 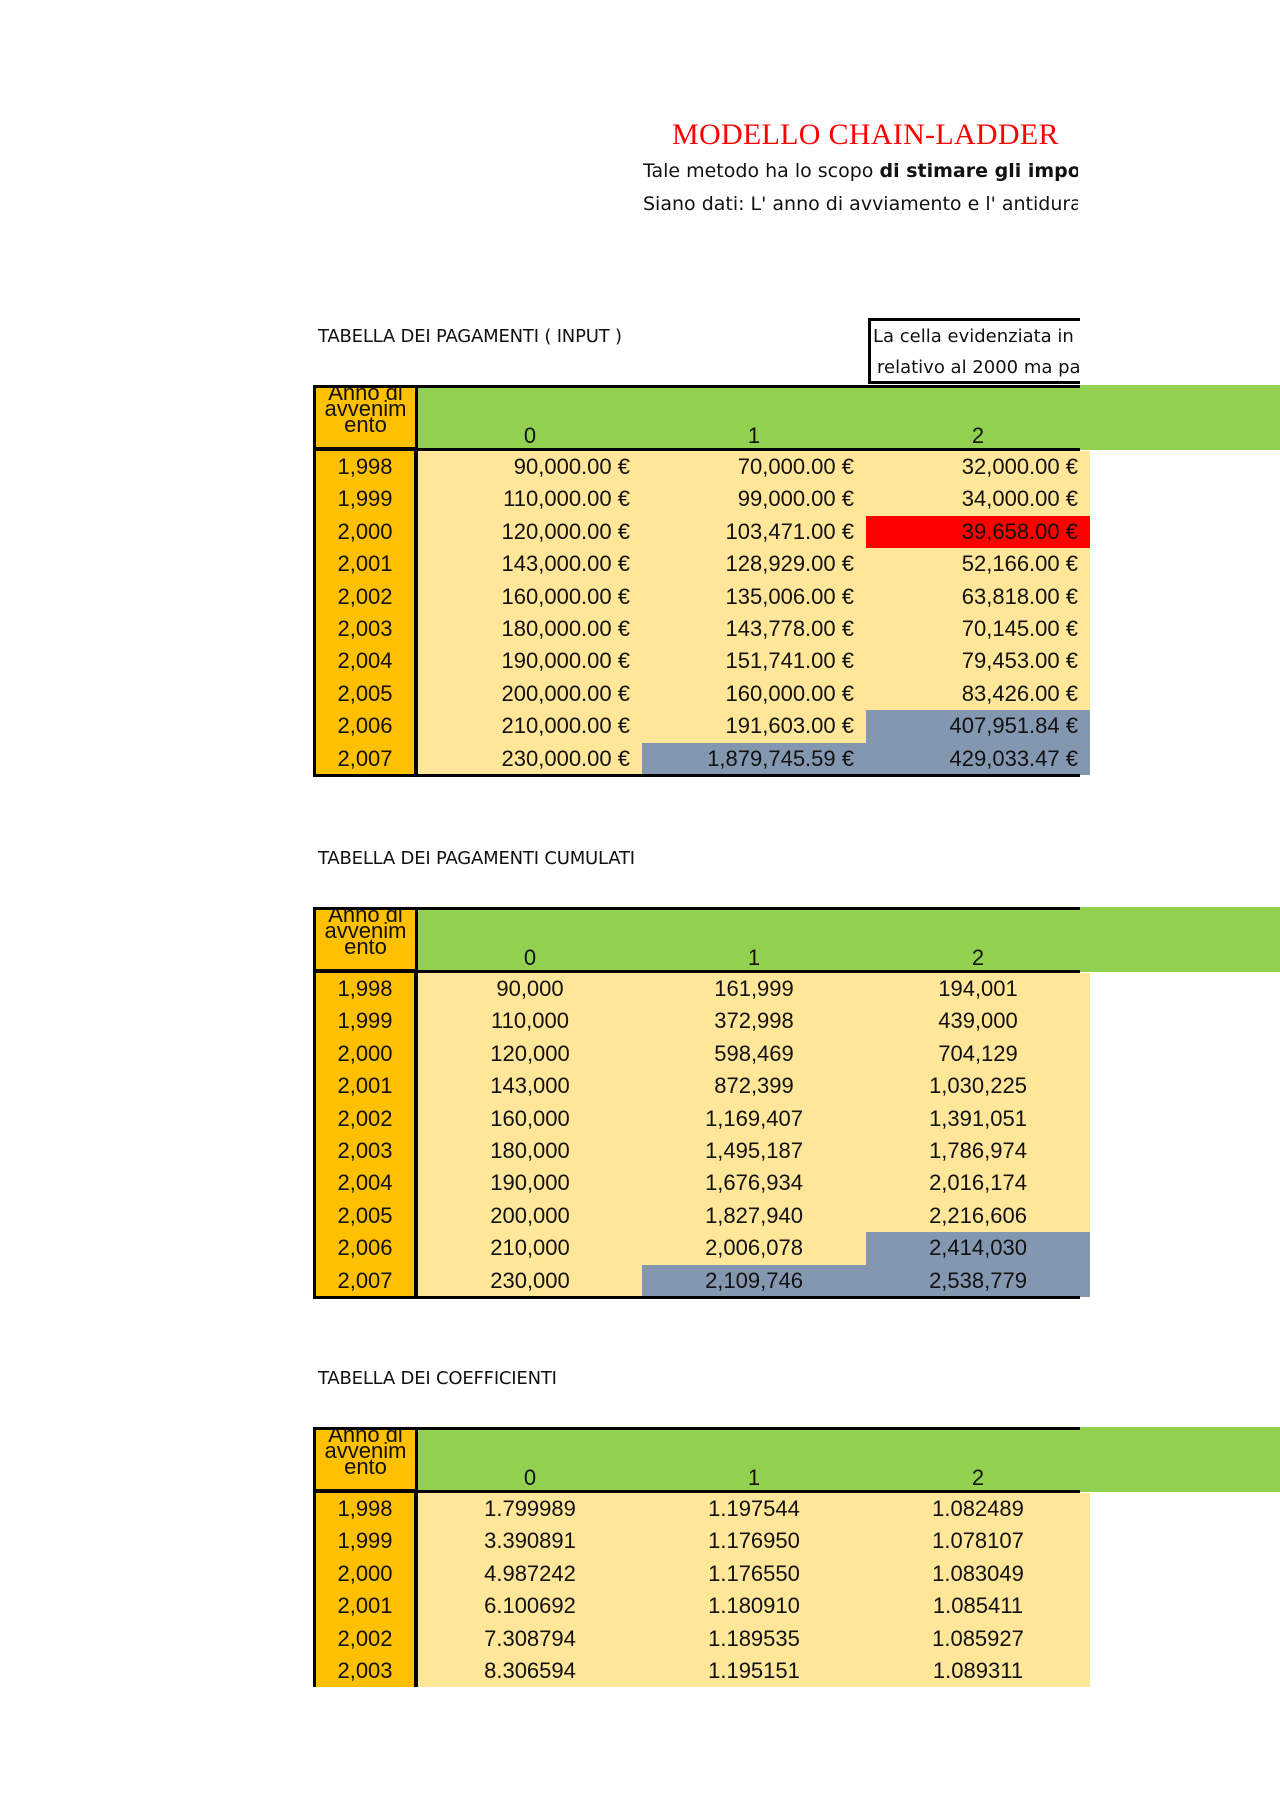 What do you see at coordinates (978, 1280) in the screenshot?
I see `estimated-cell: 2,538,779` at bounding box center [978, 1280].